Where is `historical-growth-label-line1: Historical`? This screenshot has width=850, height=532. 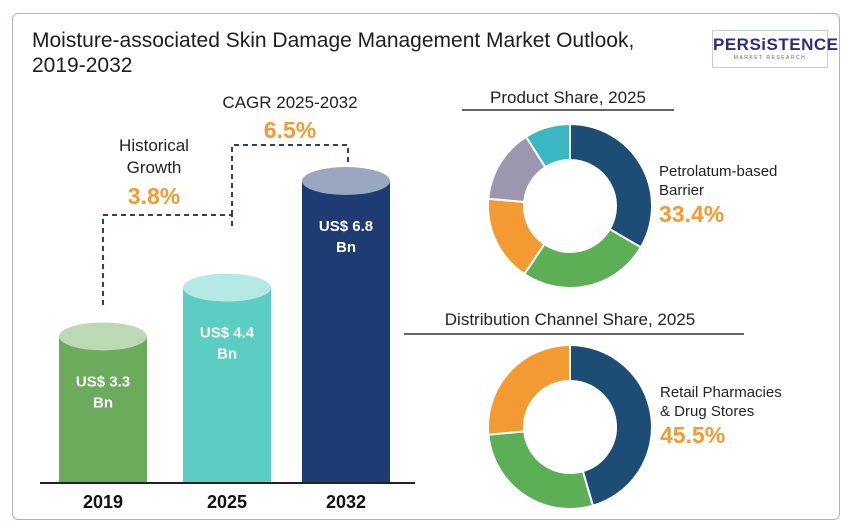
historical-growth-label-line1: Historical is located at coordinates (154, 145).